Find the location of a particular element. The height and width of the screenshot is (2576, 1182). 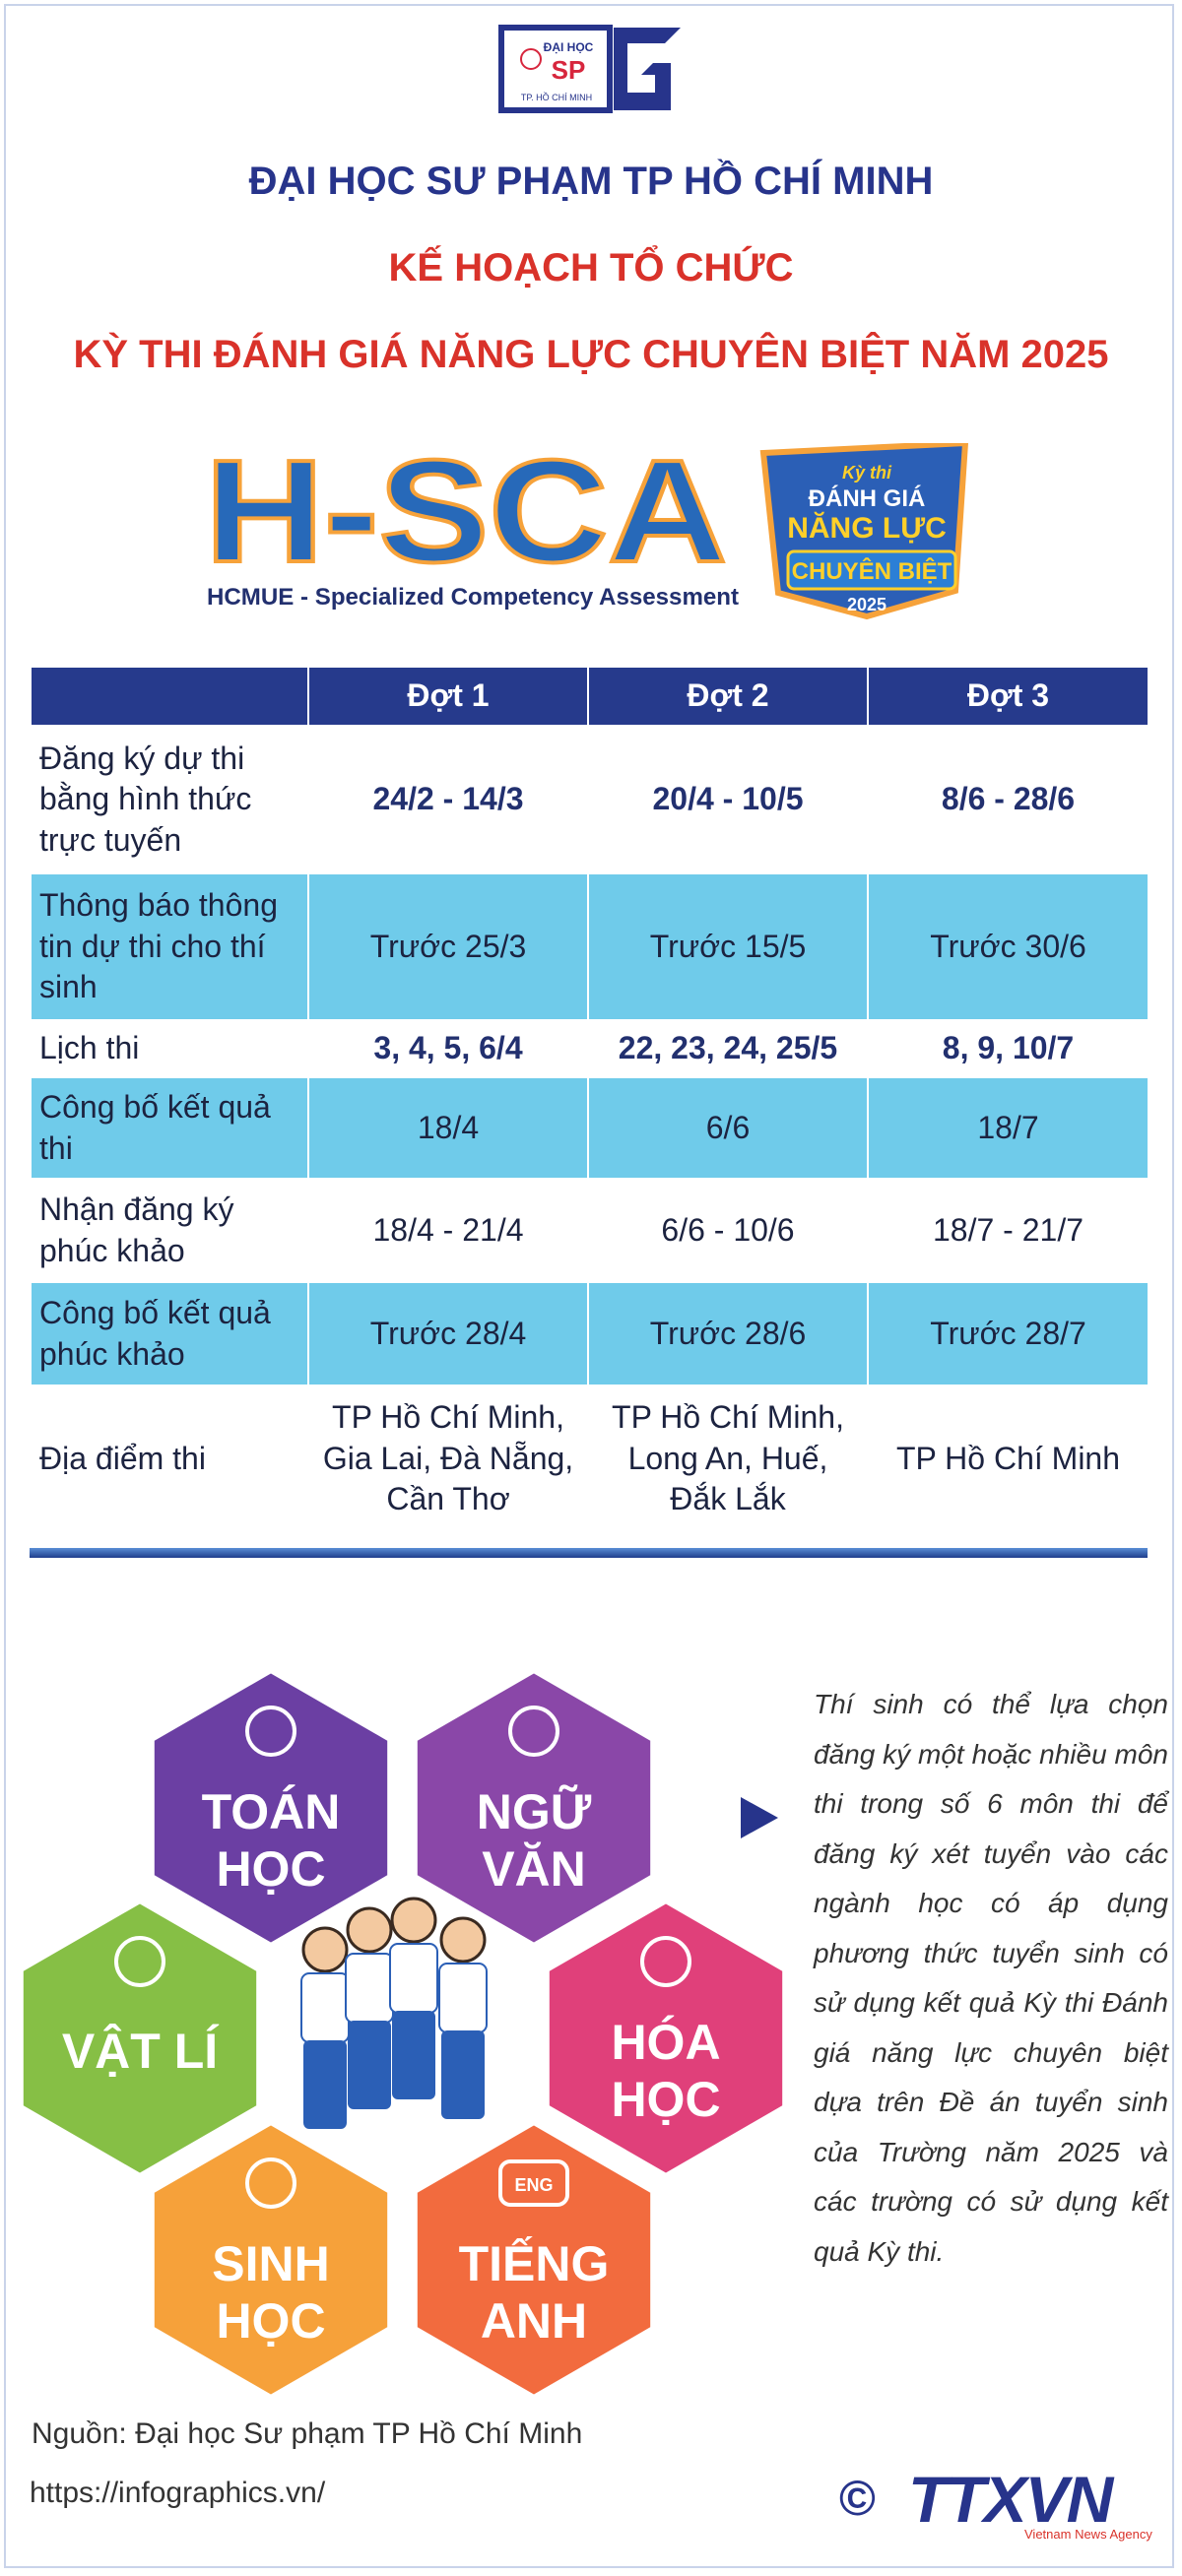

subtitle: KẾ HOẠCH TỔ CHỨC is located at coordinates (591, 268).